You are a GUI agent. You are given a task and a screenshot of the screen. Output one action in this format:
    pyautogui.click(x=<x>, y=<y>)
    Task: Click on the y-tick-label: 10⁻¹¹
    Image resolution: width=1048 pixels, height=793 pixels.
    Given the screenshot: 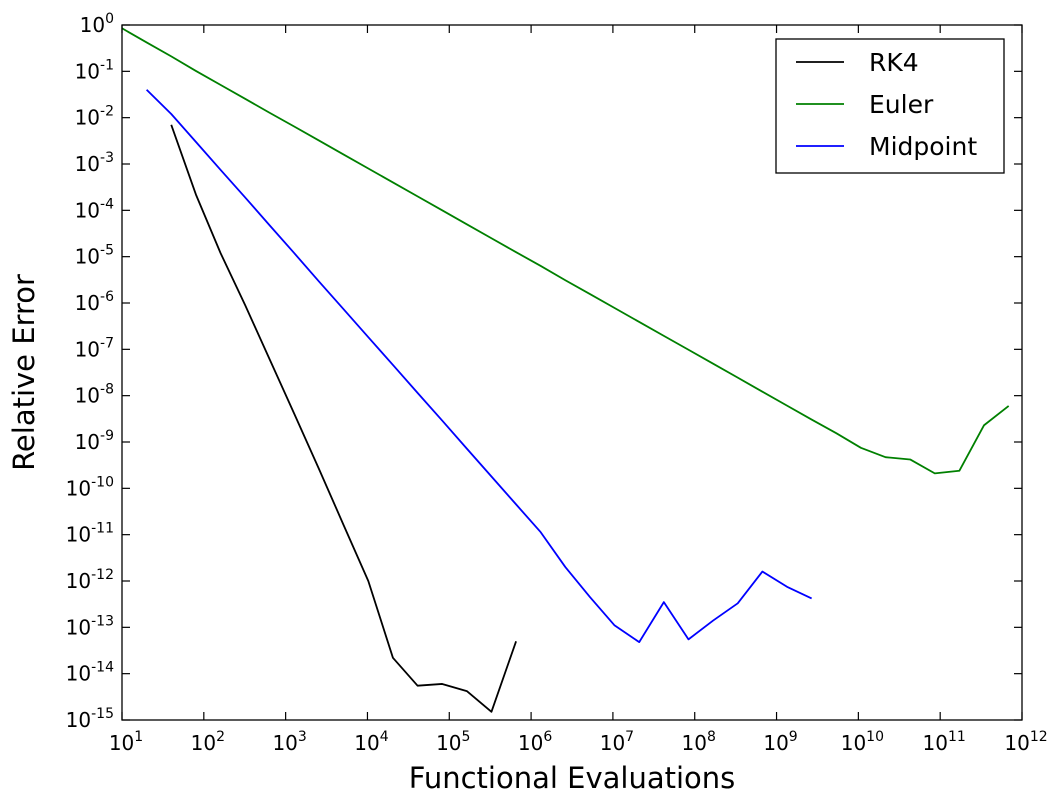 What is the action you would take?
    pyautogui.click(x=90, y=534)
    